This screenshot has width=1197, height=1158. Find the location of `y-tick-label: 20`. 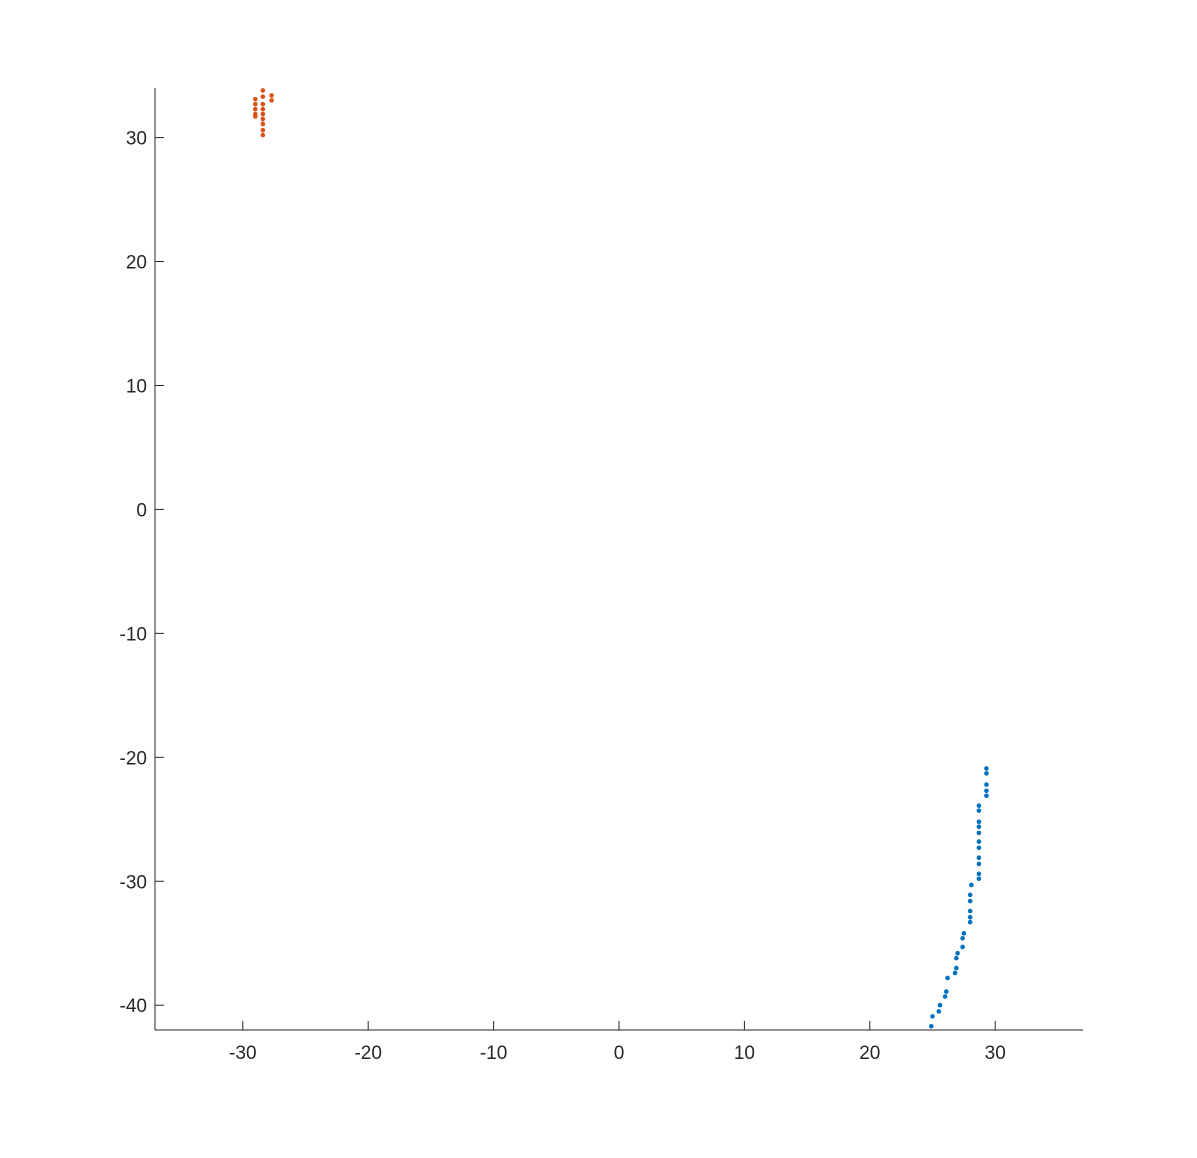

y-tick-label: 20 is located at coordinates (136, 263).